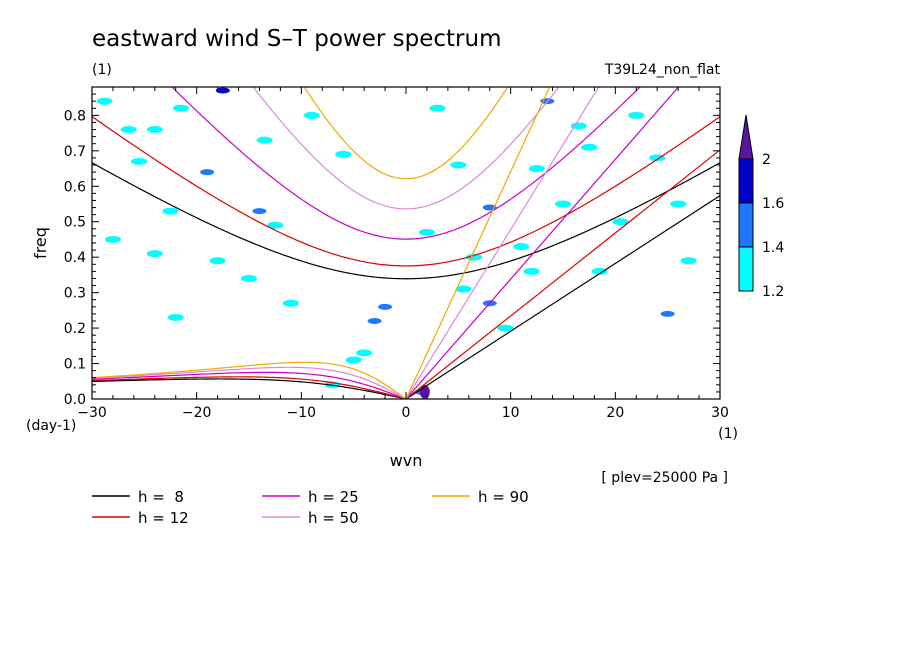  Describe the element at coordinates (511, 413) in the screenshot. I see `x-tick-label: 10` at that location.